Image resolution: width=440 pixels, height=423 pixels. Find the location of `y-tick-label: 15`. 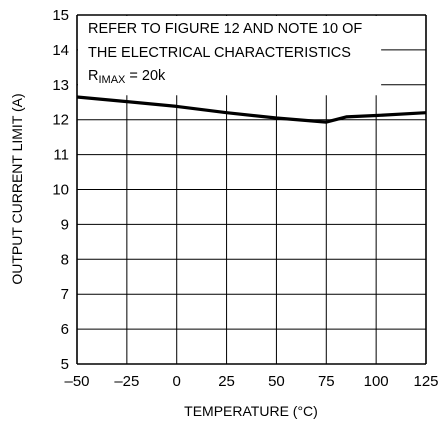

y-tick-label: 15 is located at coordinates (60, 15).